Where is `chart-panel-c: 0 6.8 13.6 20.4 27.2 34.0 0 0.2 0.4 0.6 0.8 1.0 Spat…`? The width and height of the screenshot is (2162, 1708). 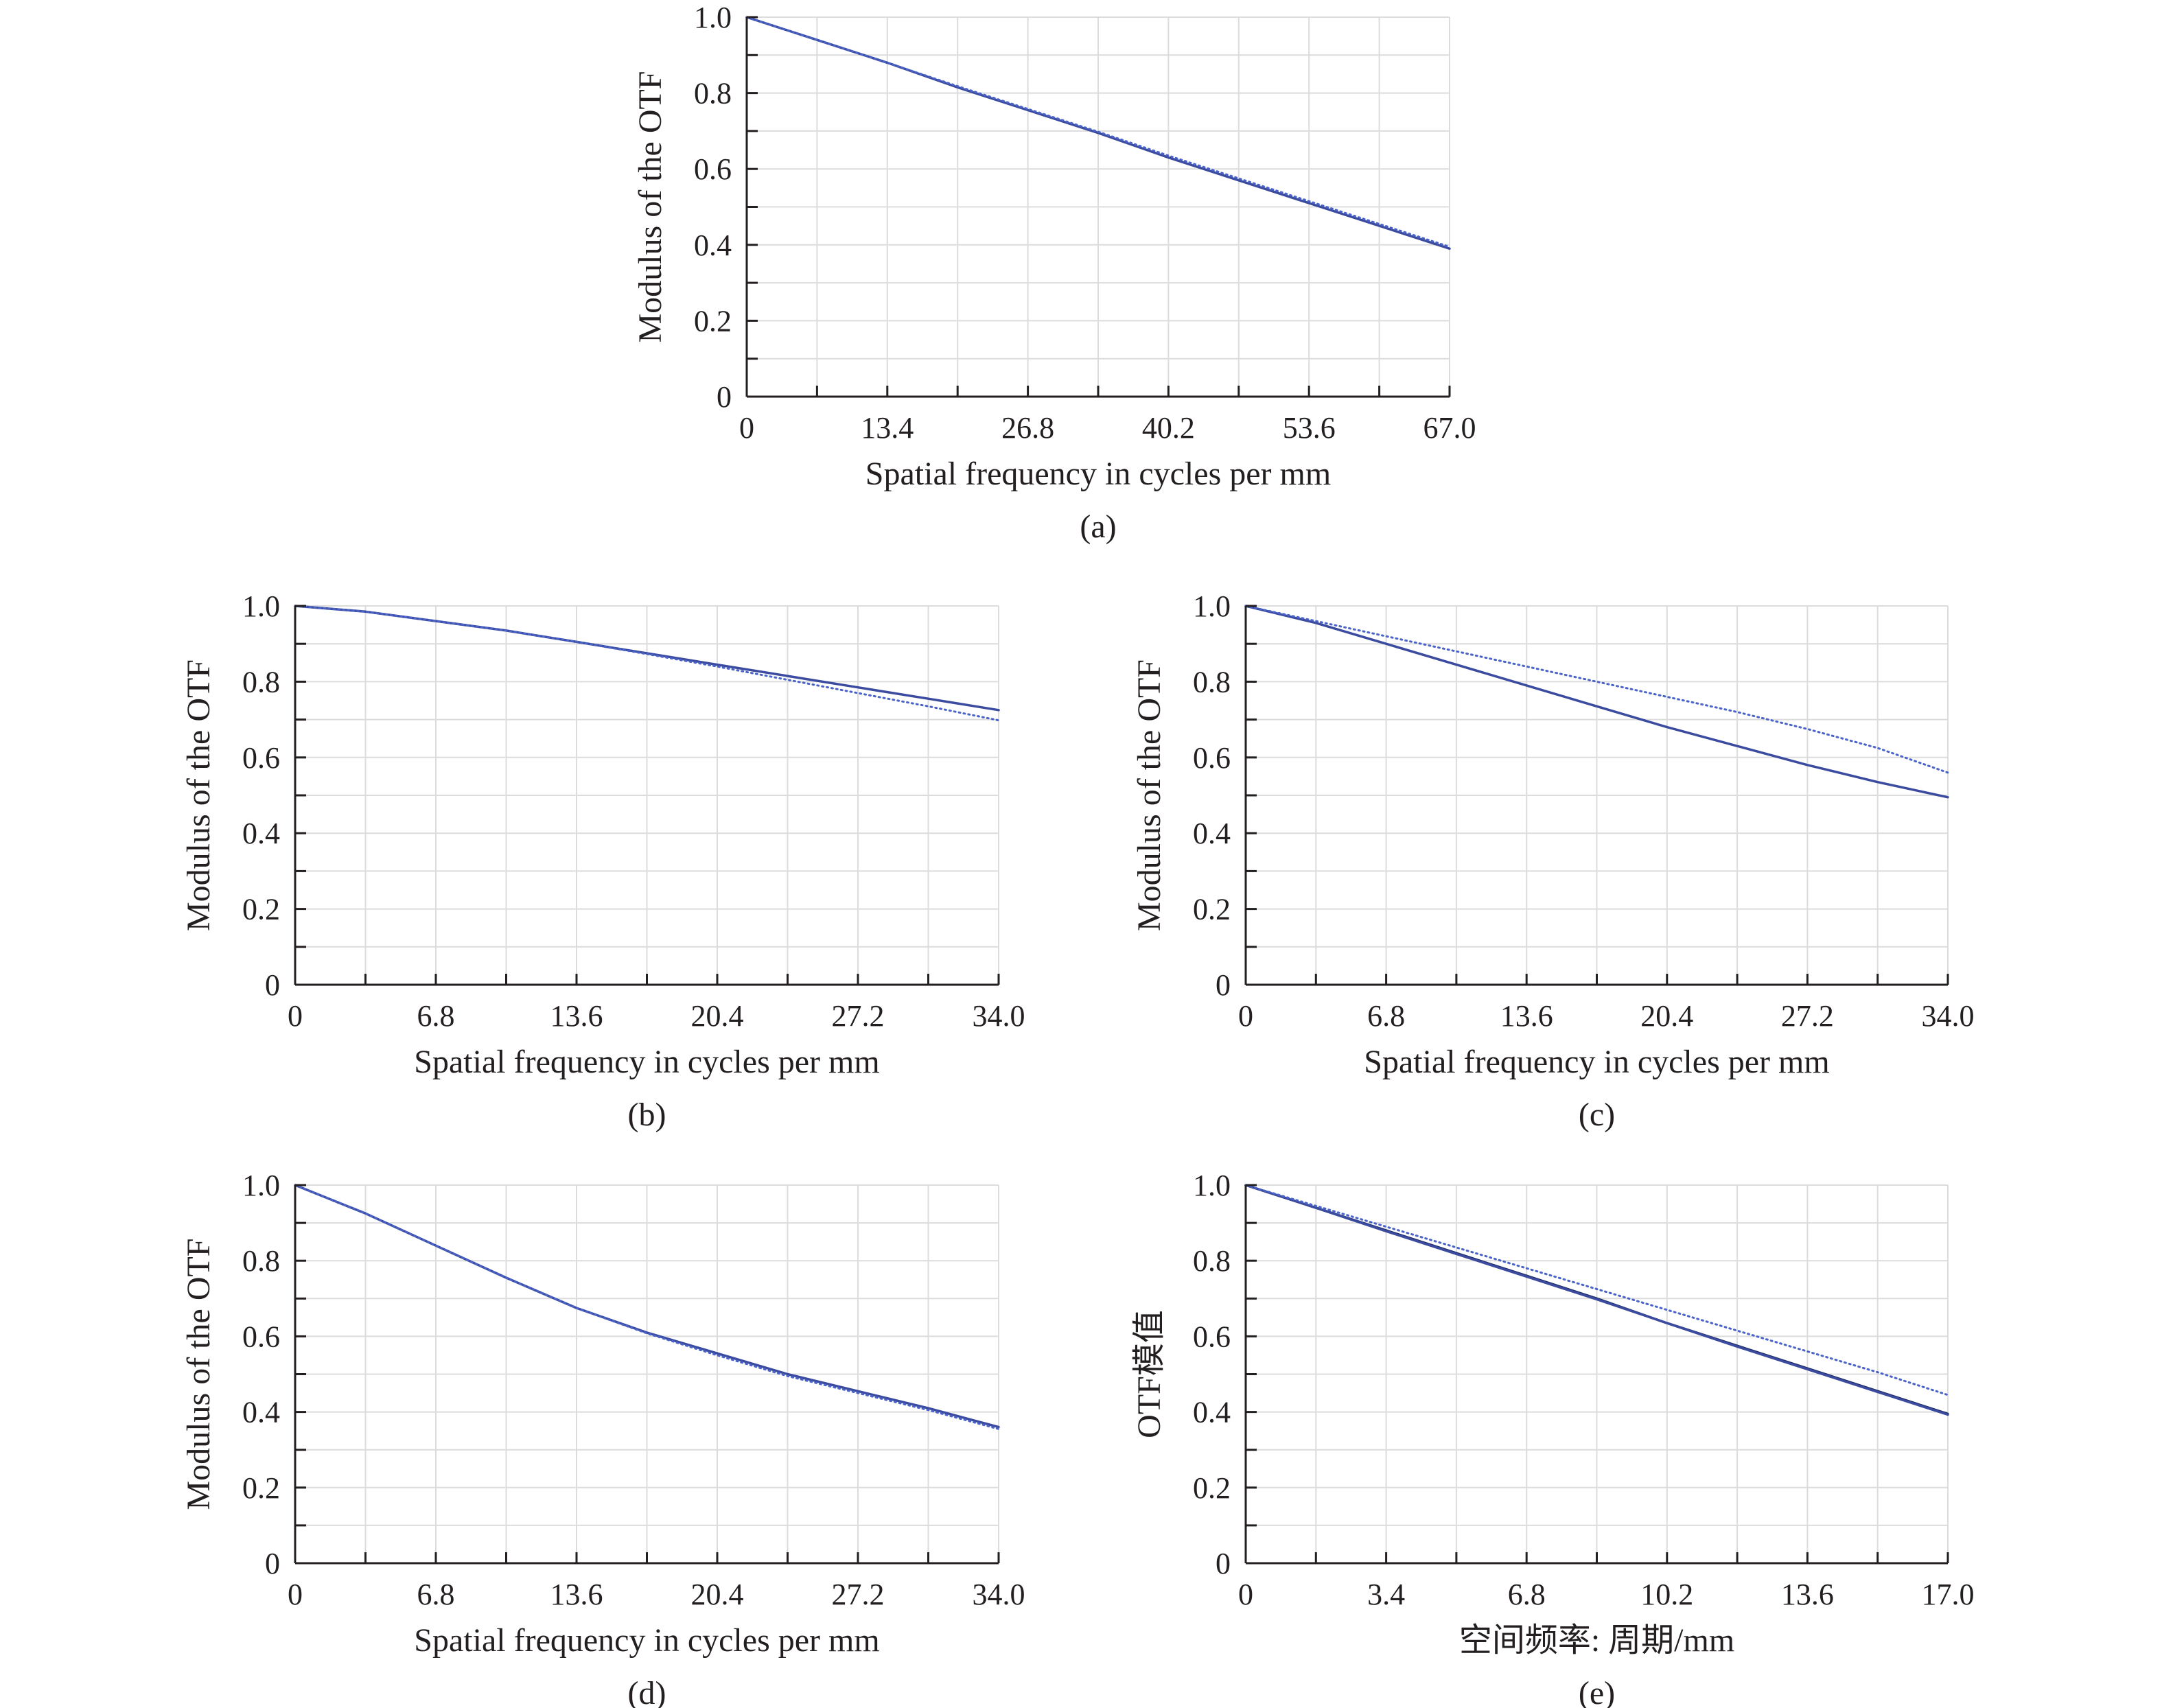 chart-panel-c: 0 6.8 13.6 20.4 27.2 34.0 0 0.2 0.4 0.6 0.8 1.0 Spat… is located at coordinates (1553, 861).